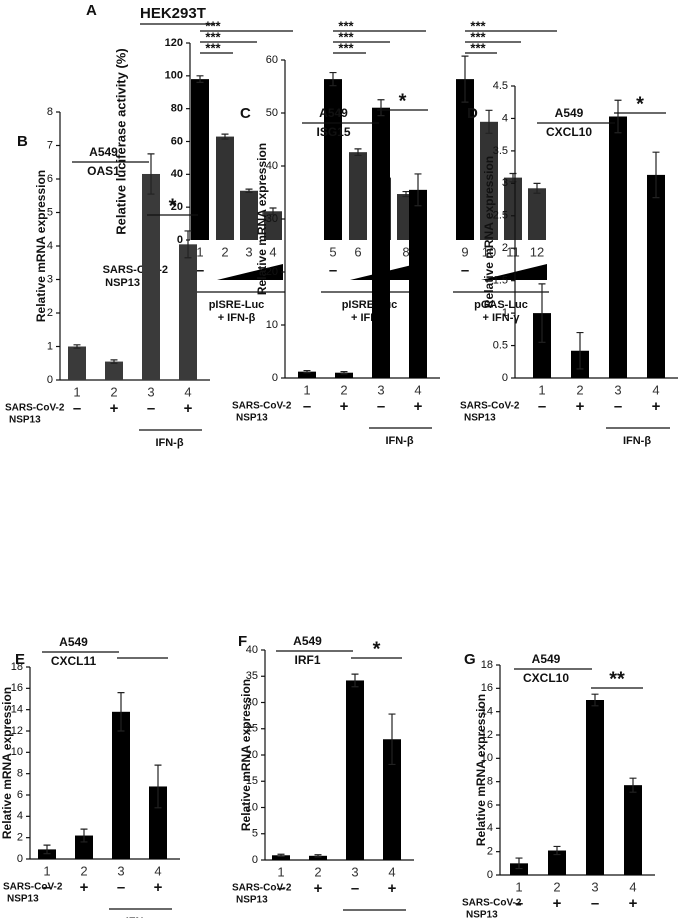 This screenshot has width=685, height=918. What do you see at coordinates (242, 641) in the screenshot?
I see `panel-letter: F` at bounding box center [242, 641].